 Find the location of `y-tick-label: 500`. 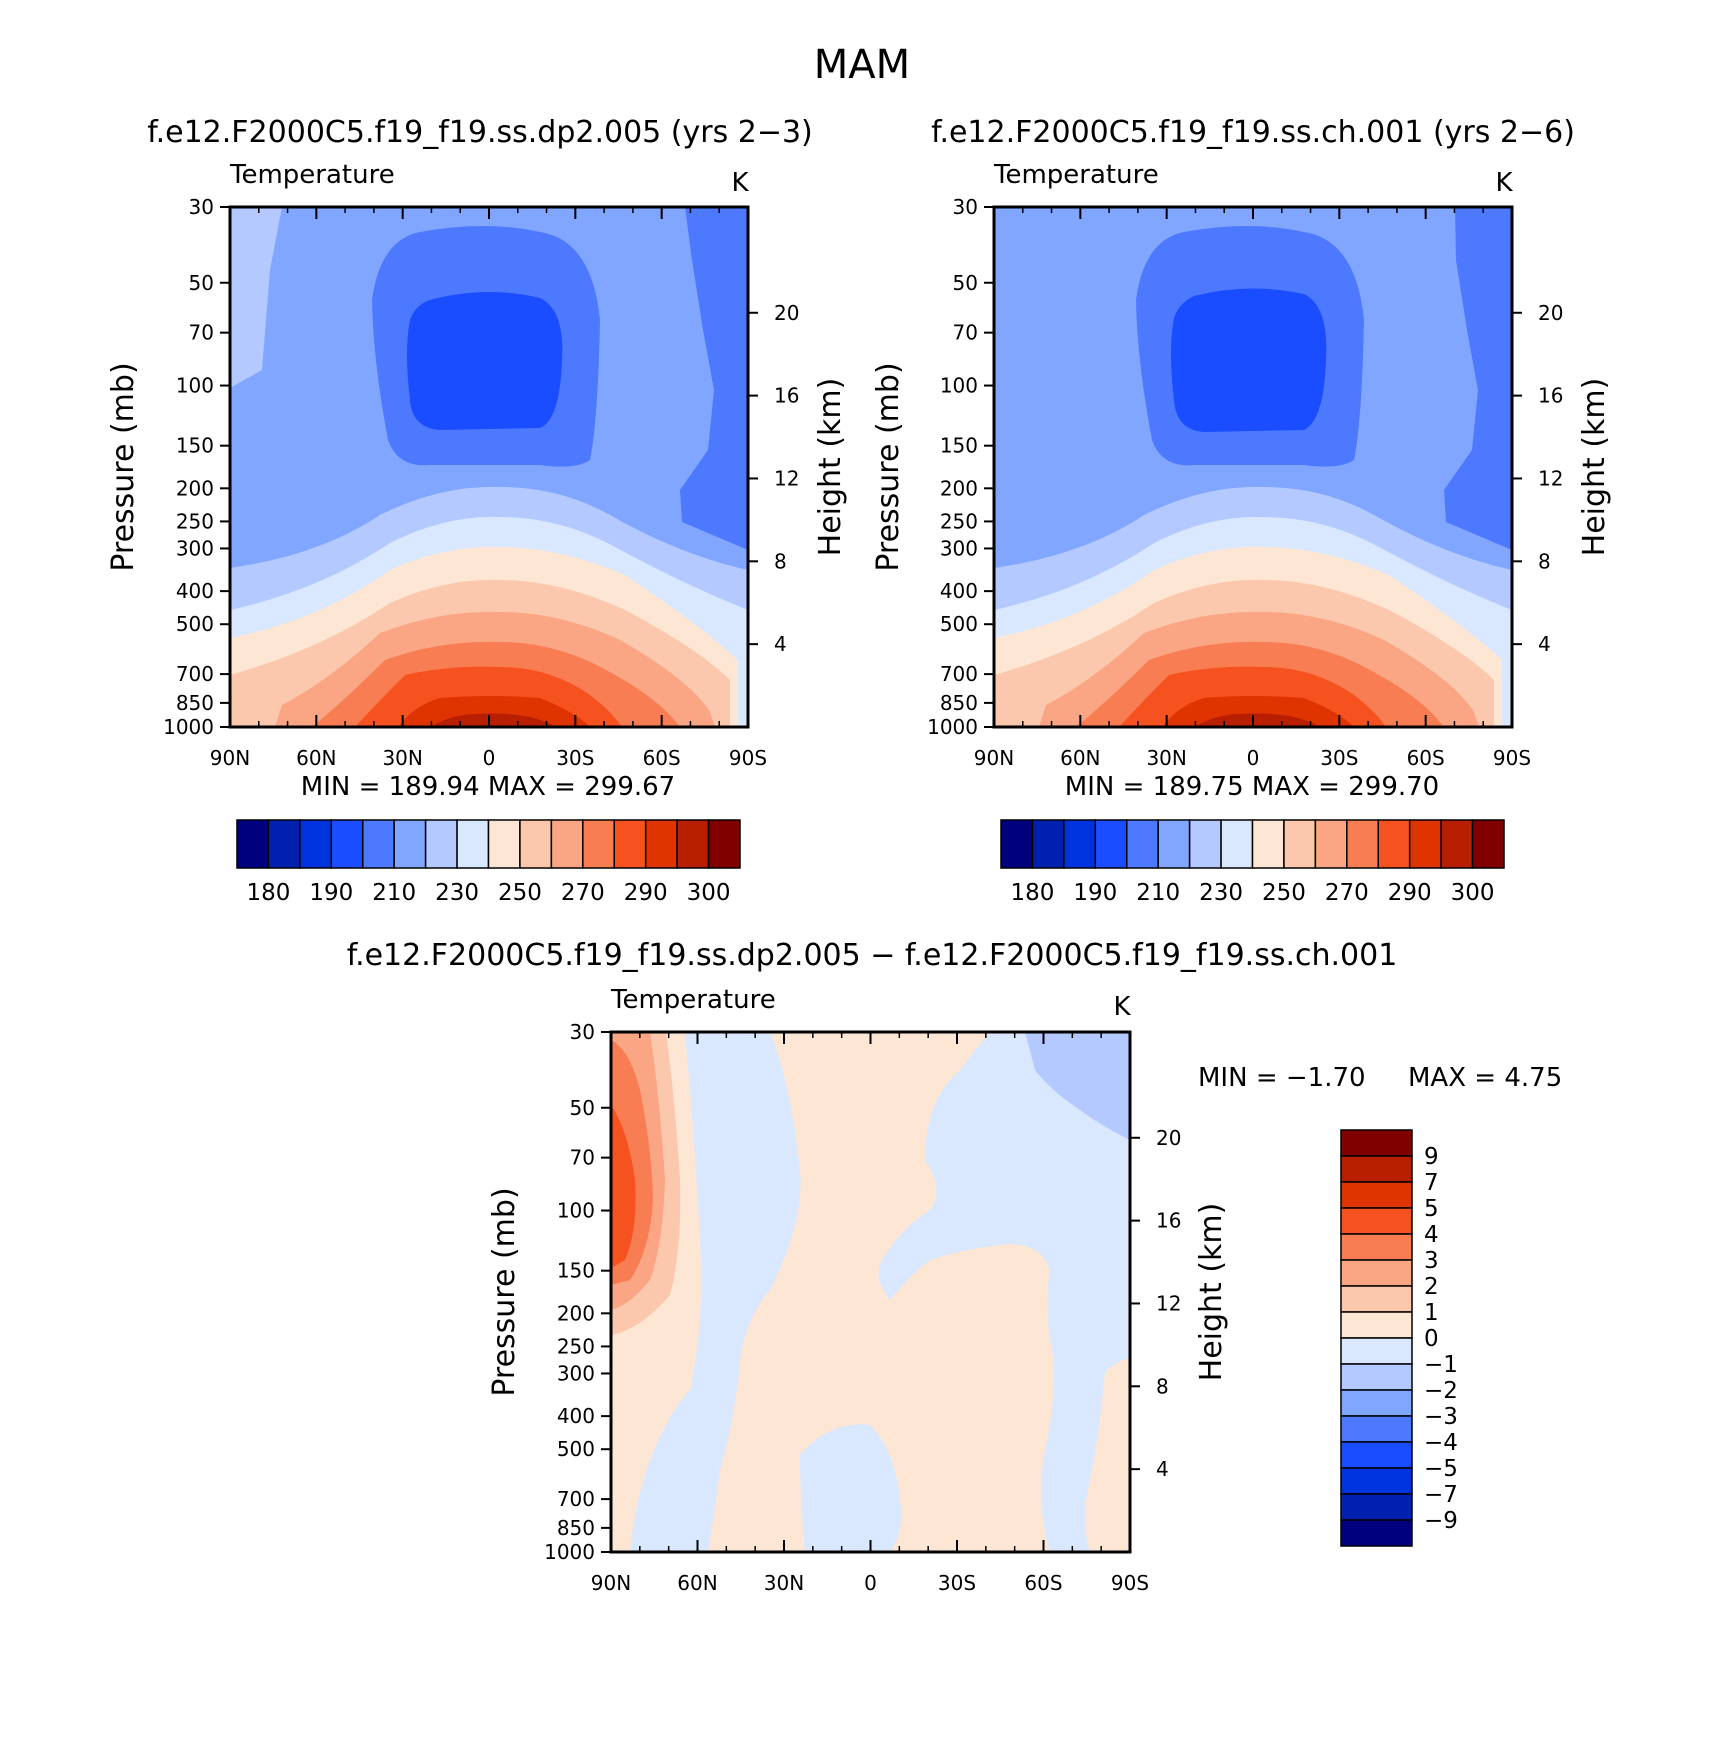

y-tick-label: 500 is located at coordinates (195, 624).